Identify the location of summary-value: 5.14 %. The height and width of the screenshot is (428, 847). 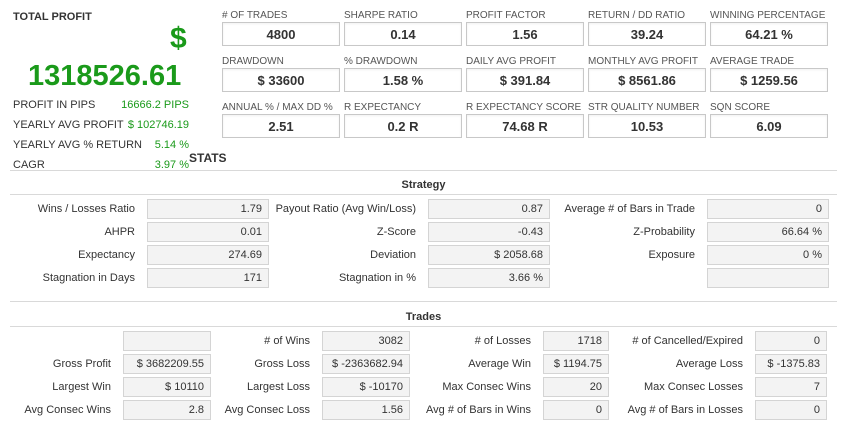
(171, 145).